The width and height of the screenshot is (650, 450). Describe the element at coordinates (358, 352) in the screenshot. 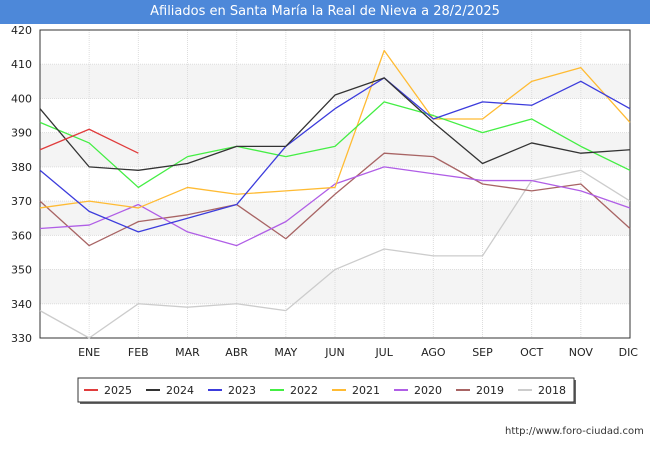

I see `x-axis-ticks: ENE FEB MAR ABR MAY JUN JUL AGO SEP OCT NOV DIC` at that location.